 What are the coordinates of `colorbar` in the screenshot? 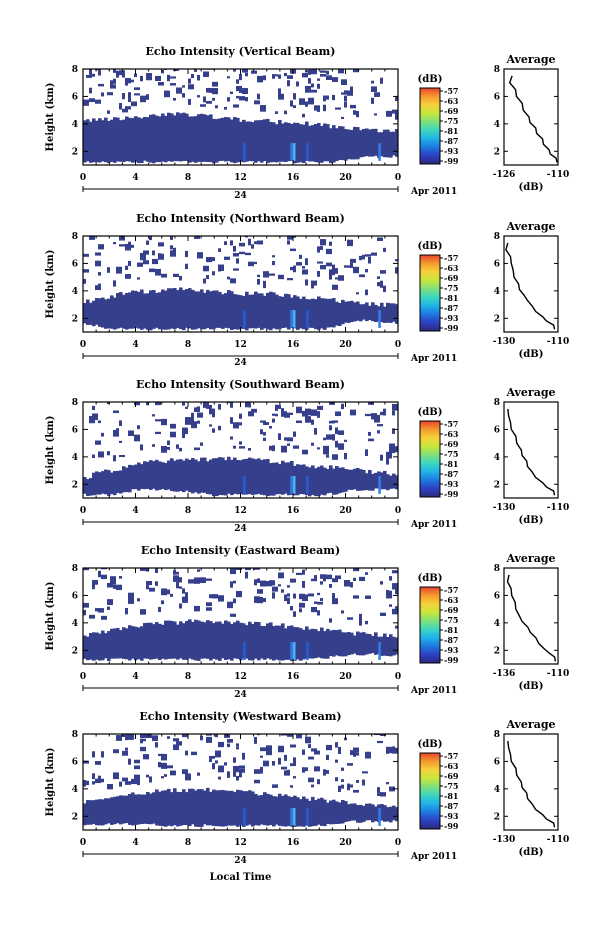 It's located at (430, 126).